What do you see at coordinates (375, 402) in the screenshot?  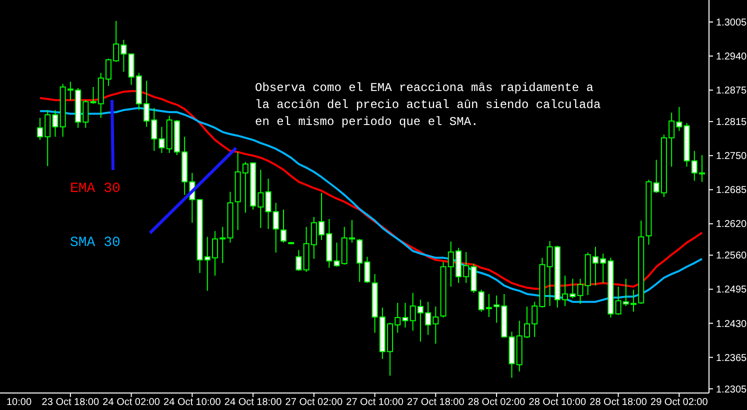 I see `x-tick-label: 27 Oct 10:00` at bounding box center [375, 402].